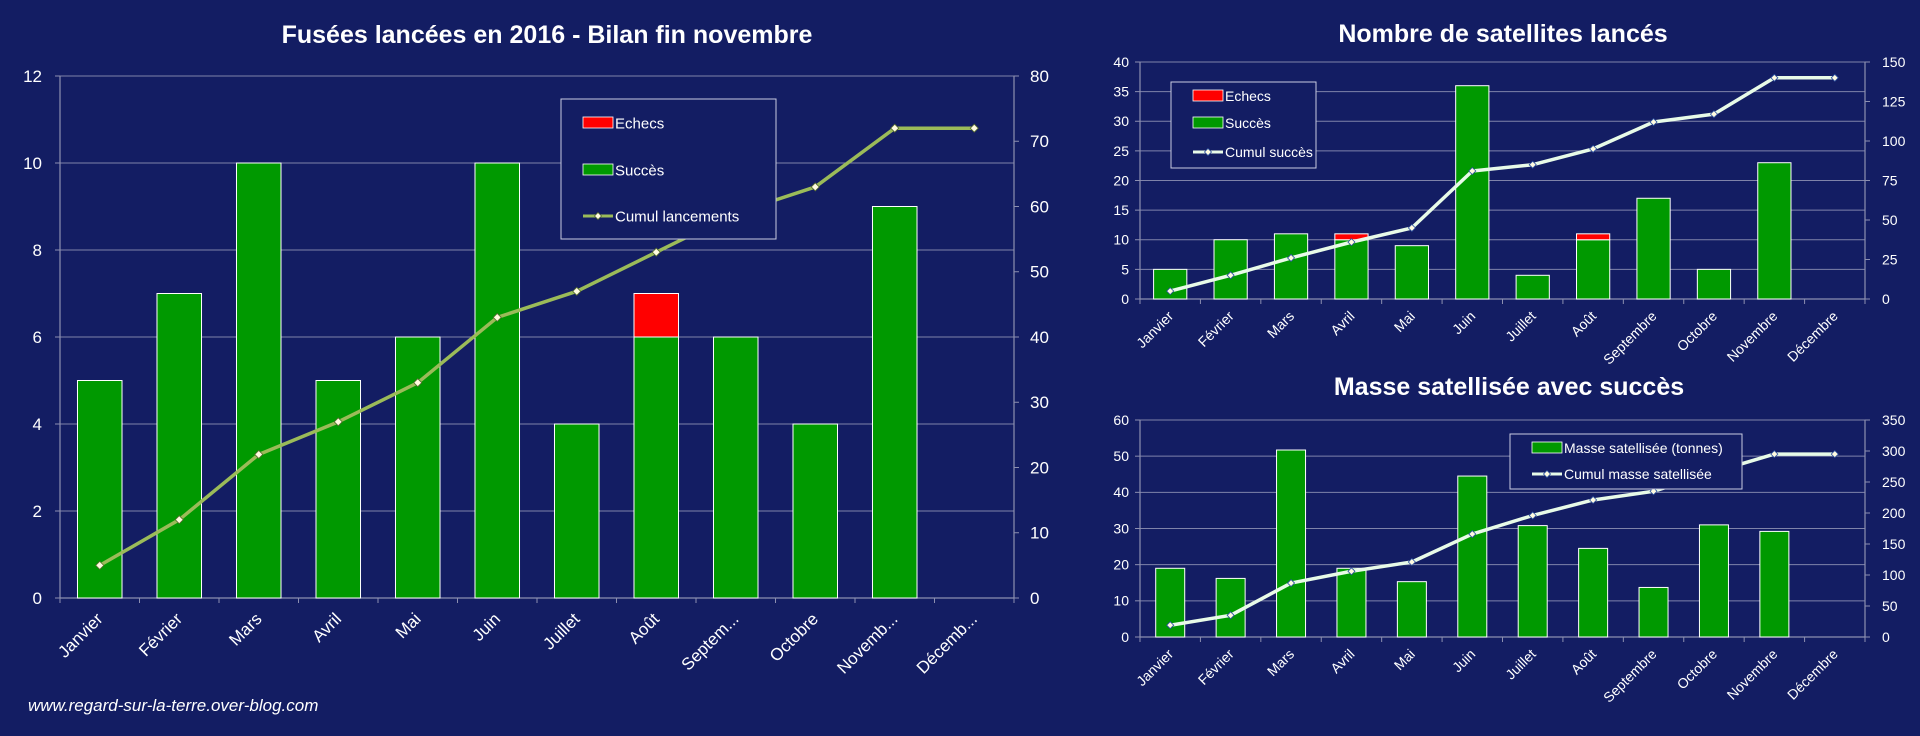 The height and width of the screenshot is (736, 1920). Describe the element at coordinates (1039, 76) in the screenshot. I see `y2-tick-label: 80` at that location.